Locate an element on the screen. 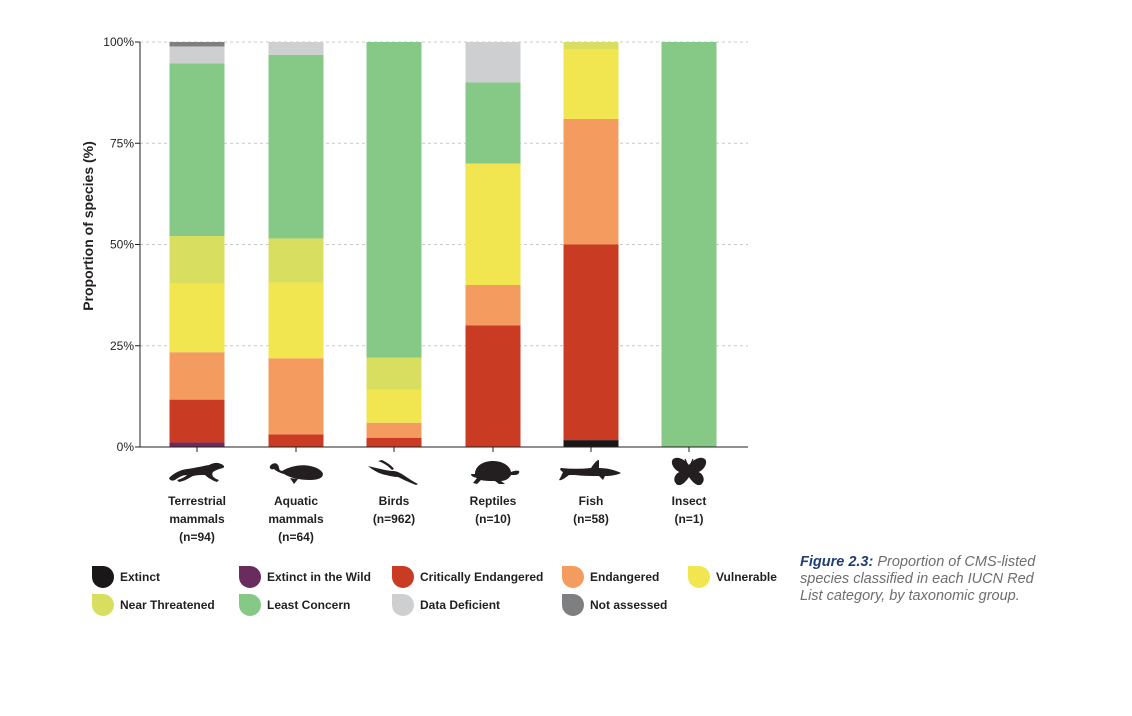 The height and width of the screenshot is (716, 1132). bar-segment-not-assessed is located at coordinates (197, 44).